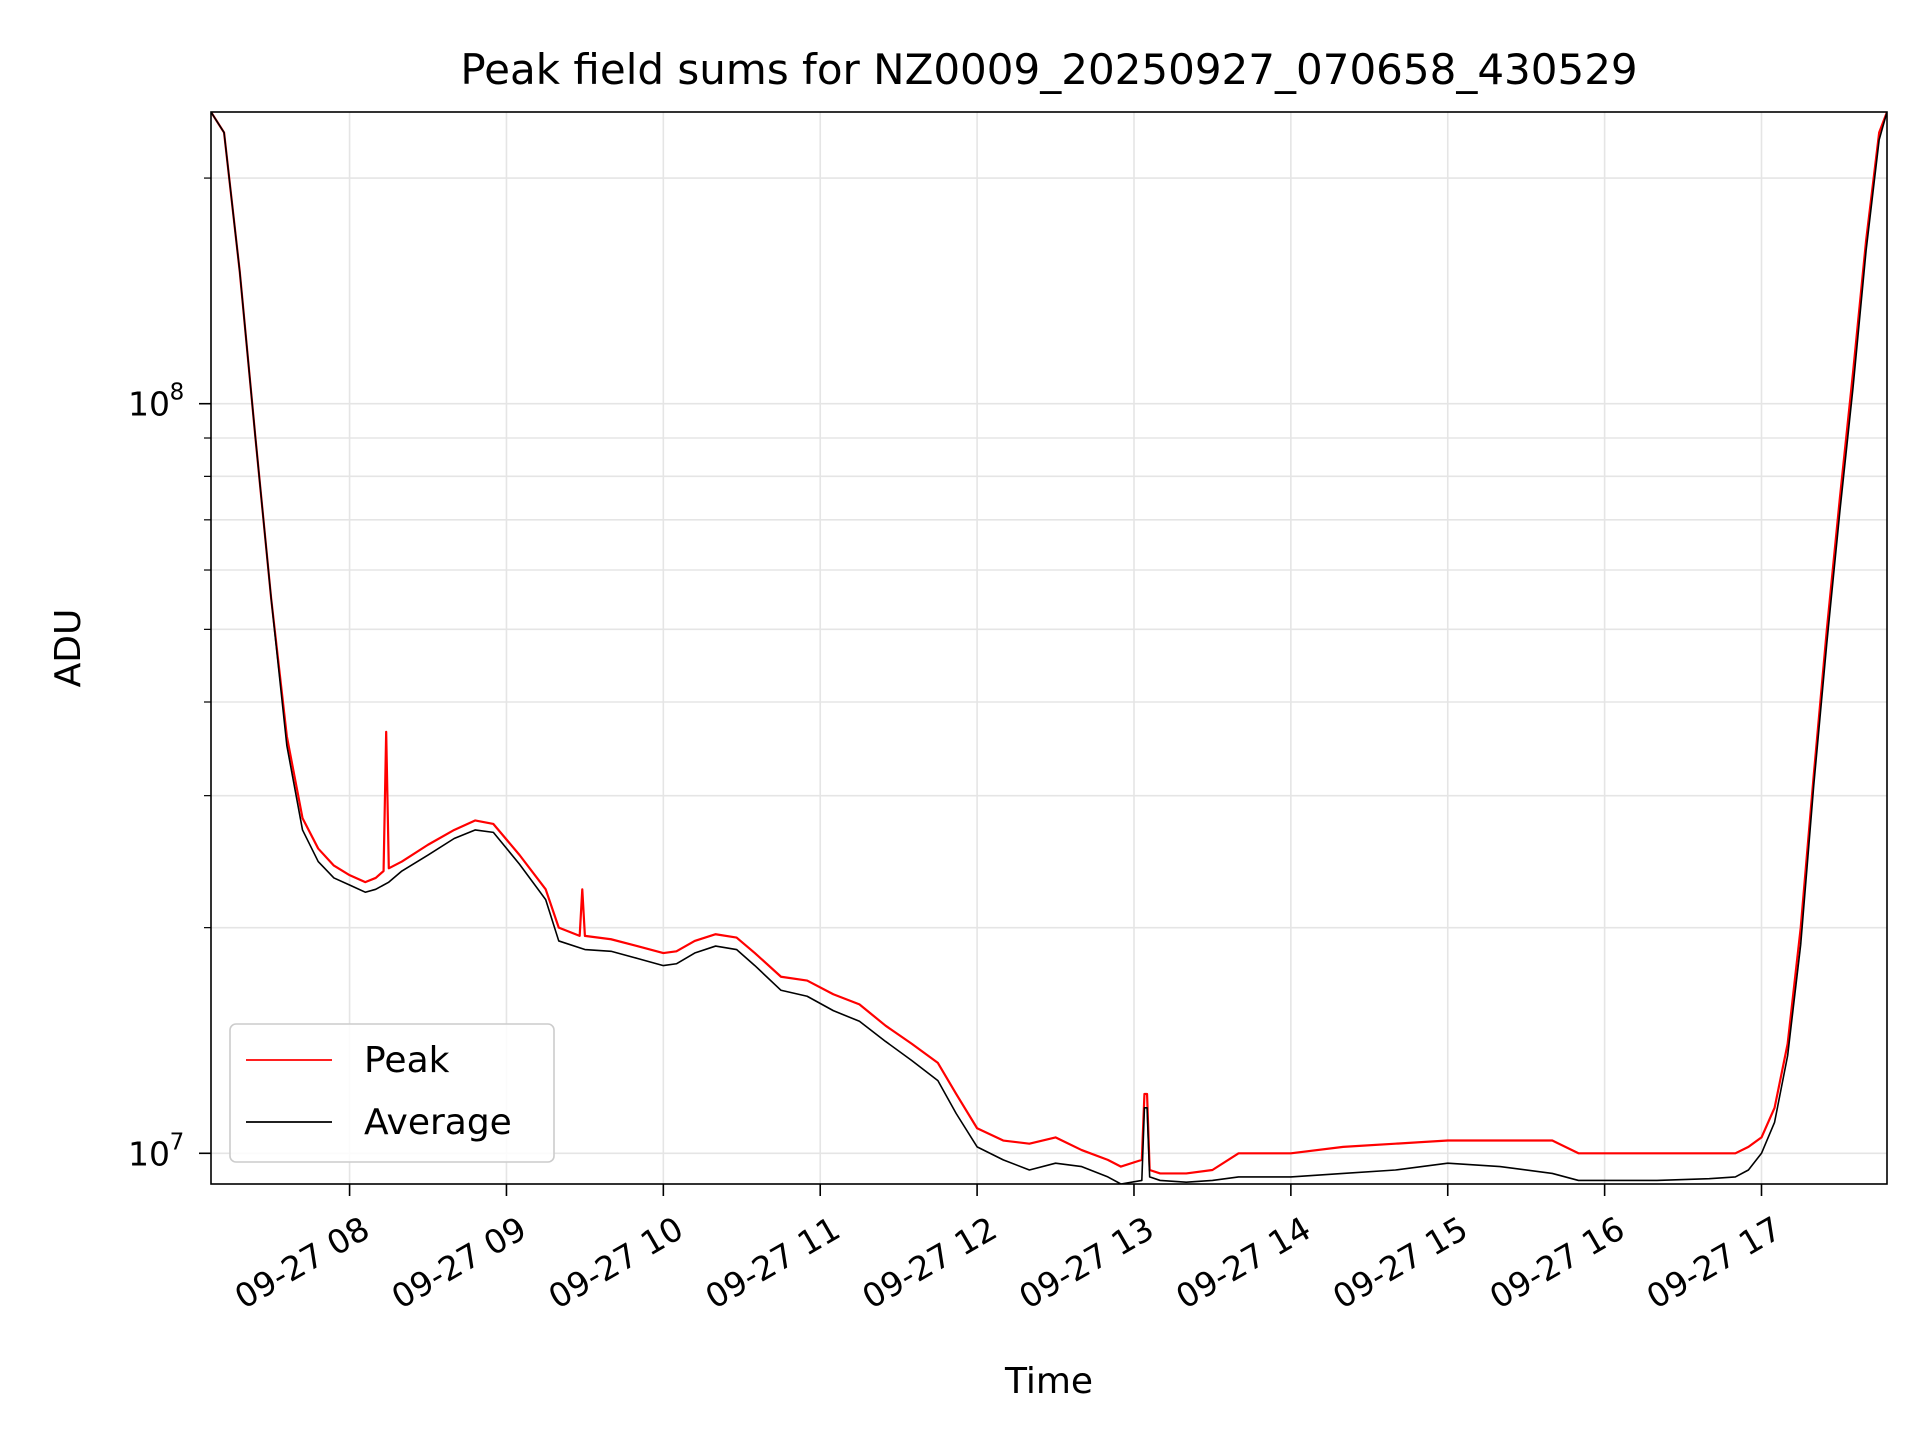 The width and height of the screenshot is (1920, 1440). What do you see at coordinates (407, 1060) in the screenshot?
I see `legend-label-peak: Peak` at bounding box center [407, 1060].